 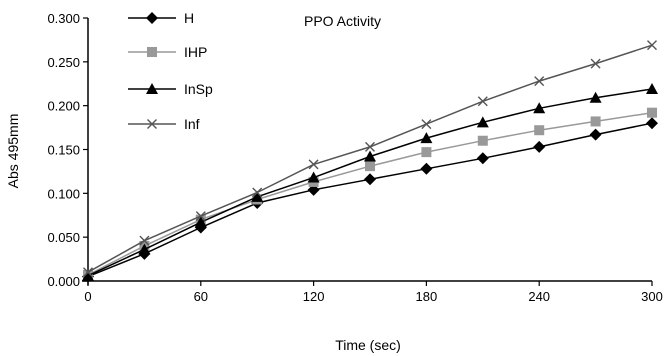 What do you see at coordinates (63, 150) in the screenshot?
I see `y-tick-label: 0.150` at bounding box center [63, 150].